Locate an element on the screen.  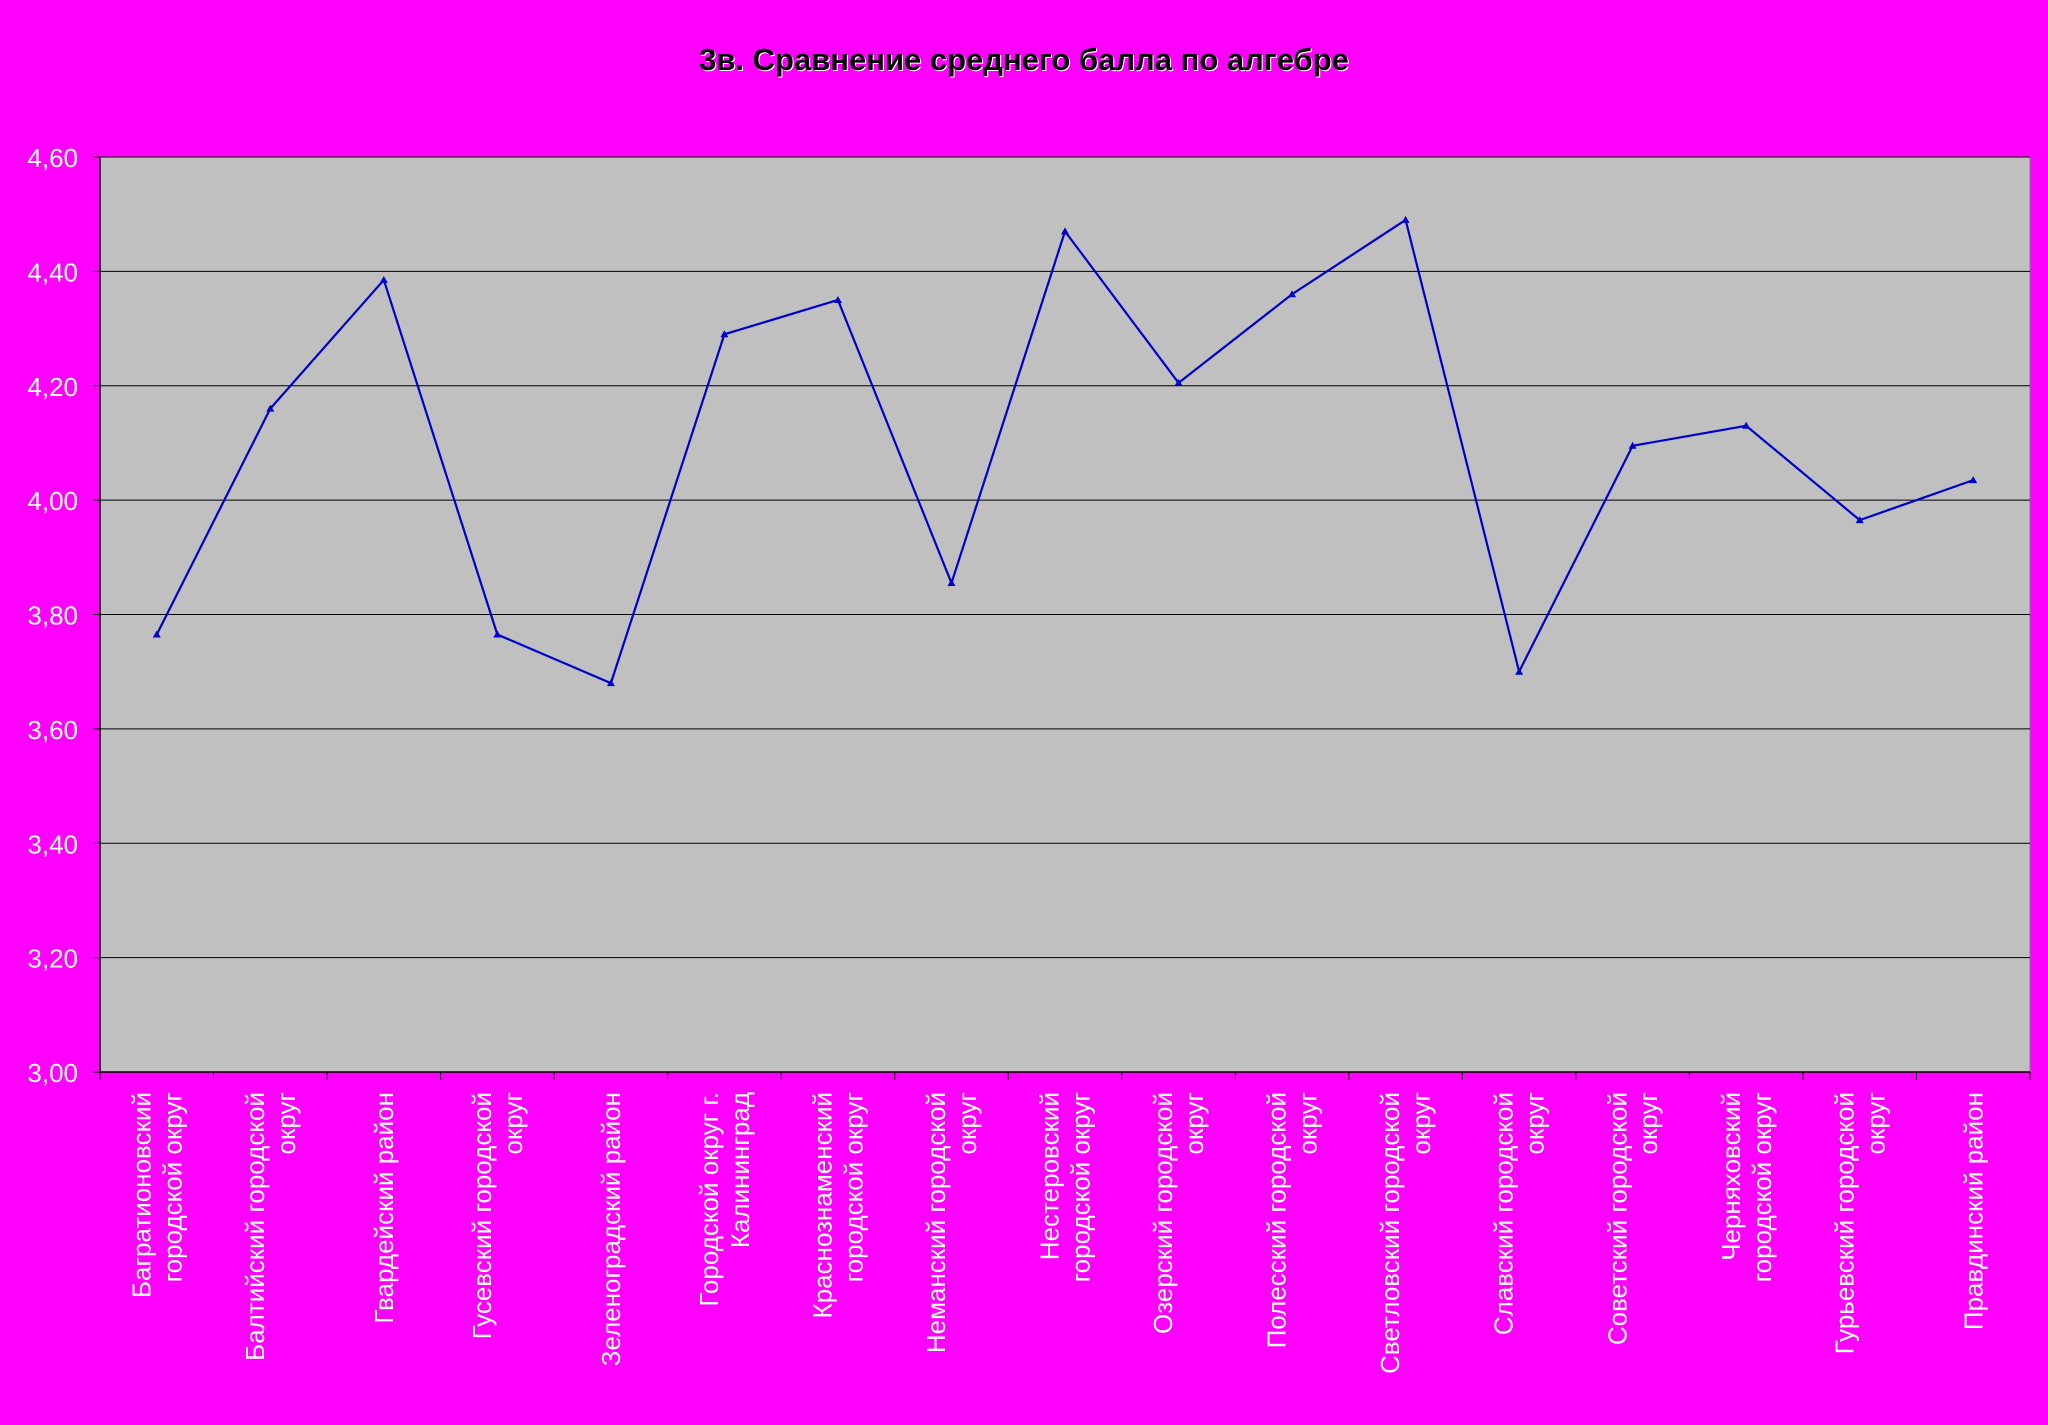
x-tick-label: Балтийский городскойокруг is located at coordinates (270, 1226).